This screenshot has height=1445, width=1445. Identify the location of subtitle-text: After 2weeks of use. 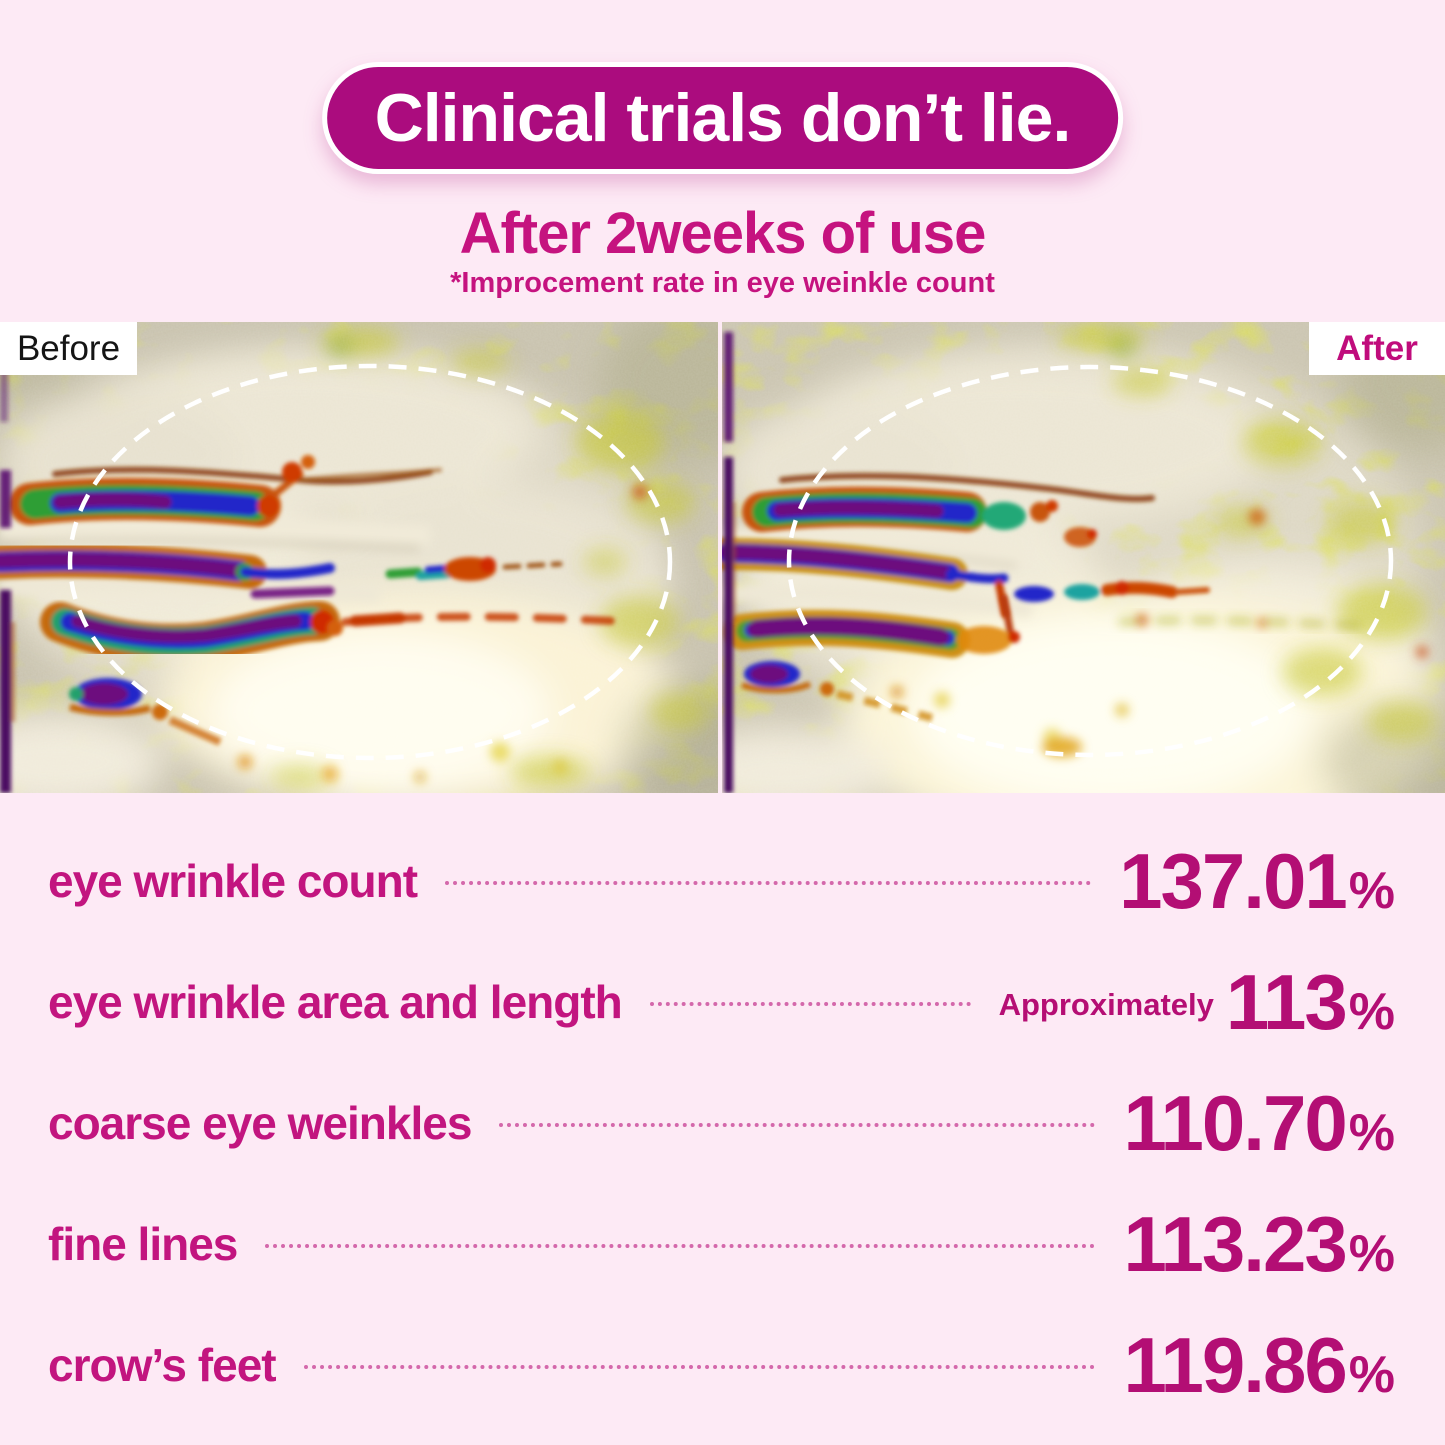
(723, 233).